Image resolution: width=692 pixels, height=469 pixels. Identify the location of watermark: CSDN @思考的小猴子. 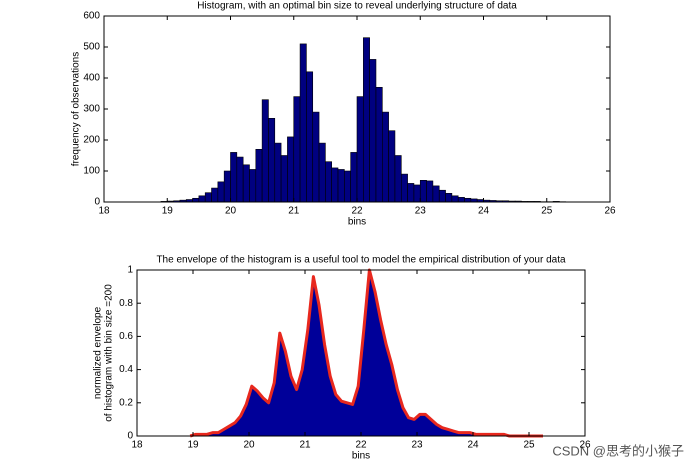
(618, 450).